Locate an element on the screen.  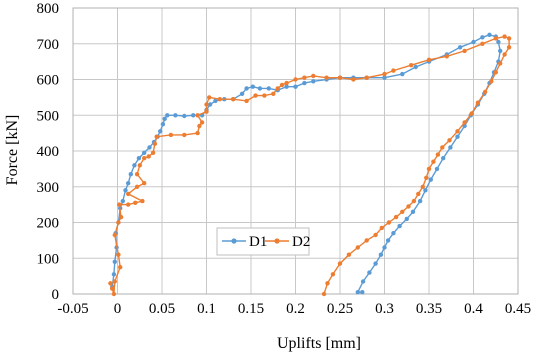
y-tick-label: 600 is located at coordinates (48, 81).